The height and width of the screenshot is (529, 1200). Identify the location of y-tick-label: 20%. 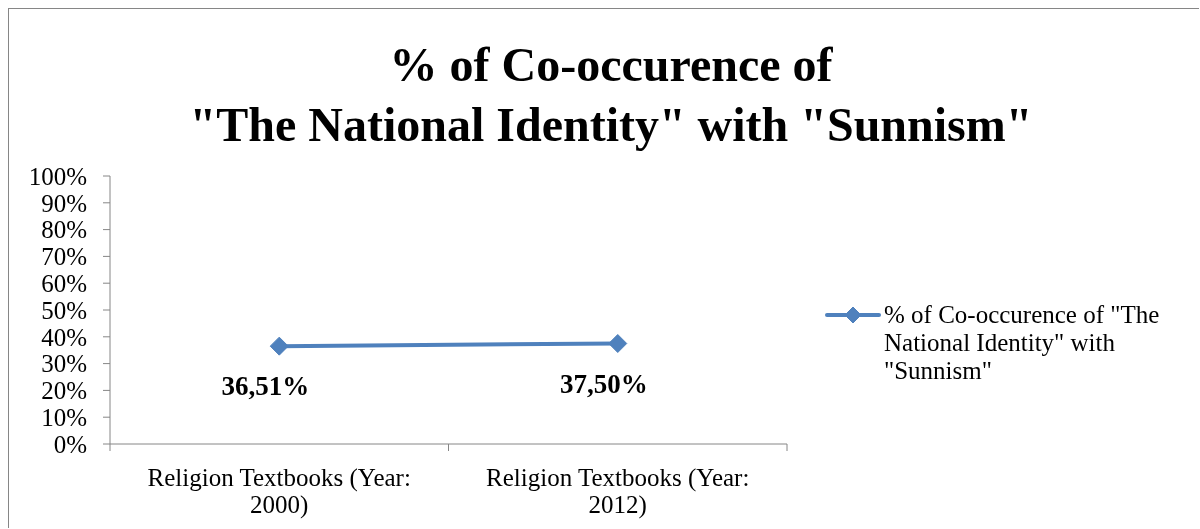
(64, 391).